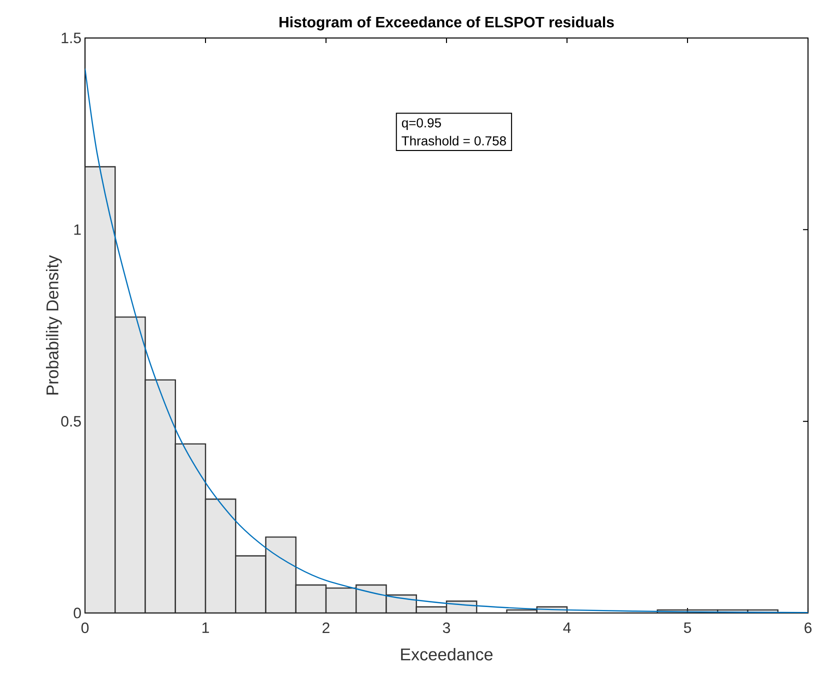 Image resolution: width=817 pixels, height=684 pixels. I want to click on x-tick-label: 4, so click(567, 627).